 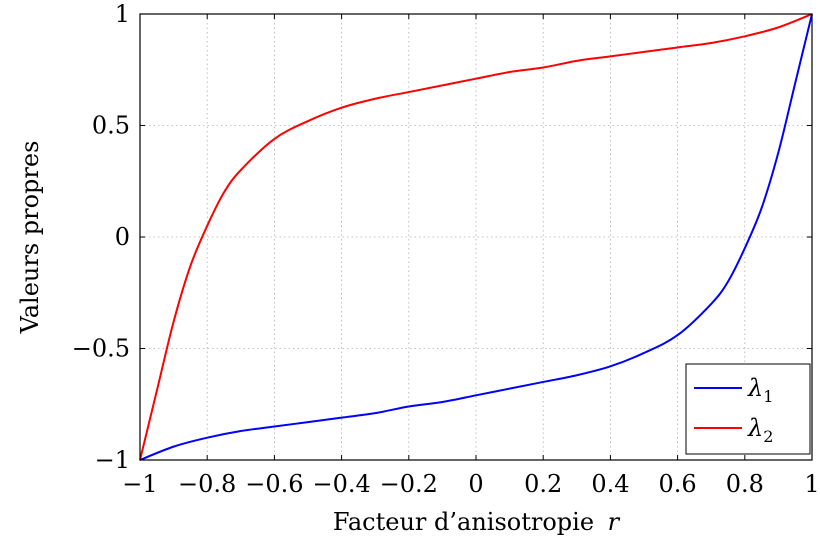 I want to click on y-tick-label: 0, so click(x=122, y=237).